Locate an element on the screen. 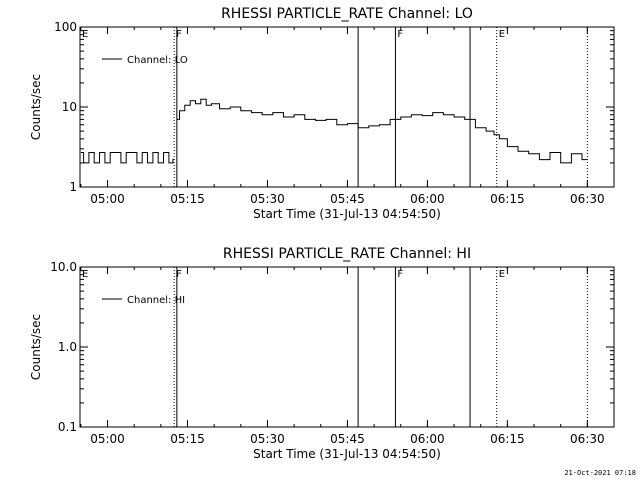 This screenshot has width=640, height=480. y-tick-label: 100 is located at coordinates (65, 27).